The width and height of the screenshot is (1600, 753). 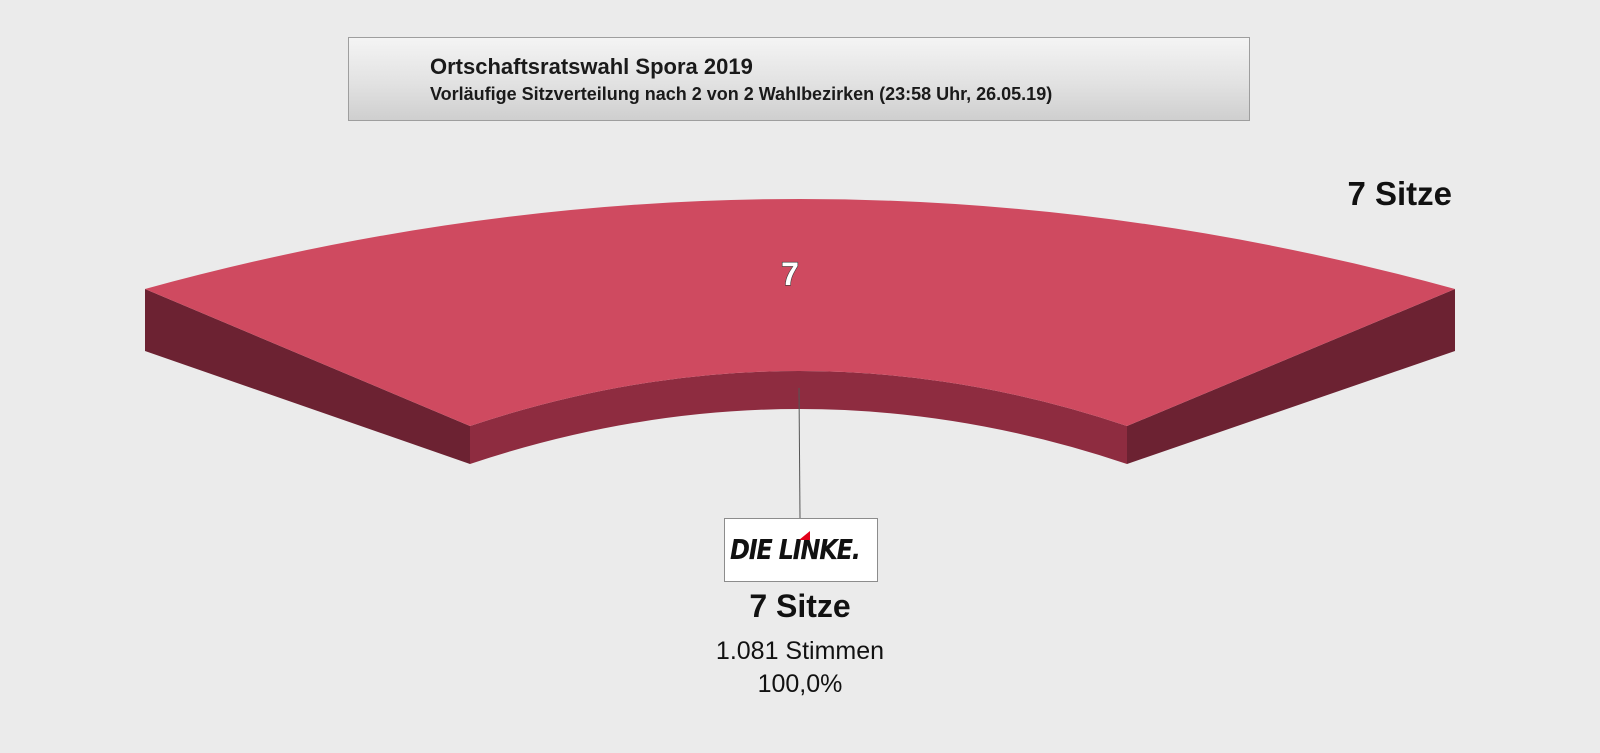 I want to click on arc-inner-side, so click(x=798, y=417).